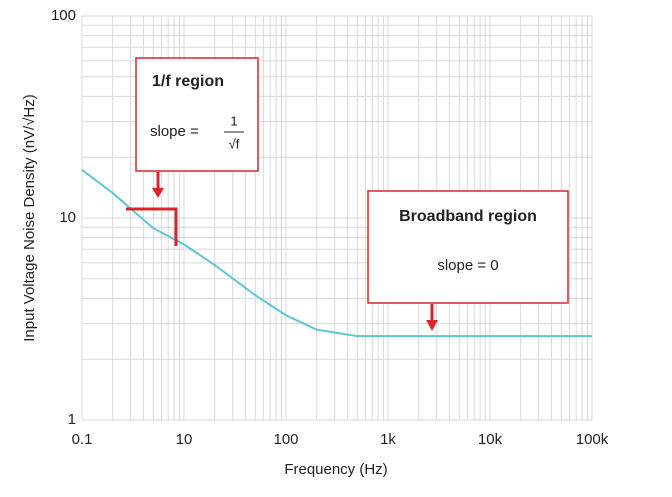 This screenshot has height=497, width=672. I want to click on y-tick-label: 10, so click(67, 217).